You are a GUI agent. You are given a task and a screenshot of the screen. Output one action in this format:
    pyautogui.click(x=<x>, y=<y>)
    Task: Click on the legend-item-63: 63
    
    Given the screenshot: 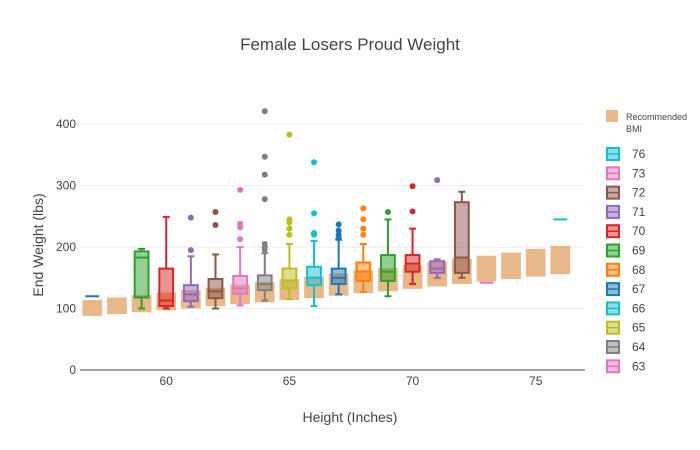 What is the action you would take?
    pyautogui.click(x=626, y=366)
    